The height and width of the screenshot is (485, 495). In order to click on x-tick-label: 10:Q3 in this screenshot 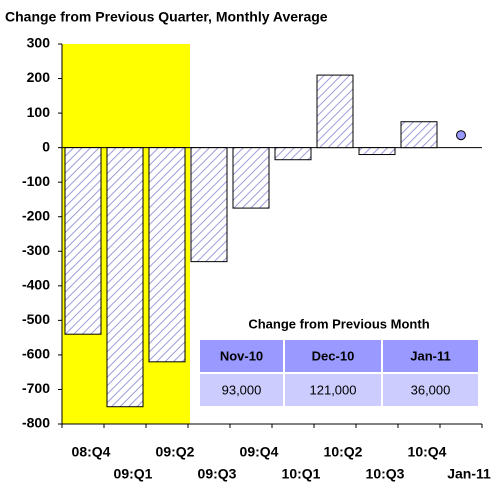, I will do `click(385, 474)`.